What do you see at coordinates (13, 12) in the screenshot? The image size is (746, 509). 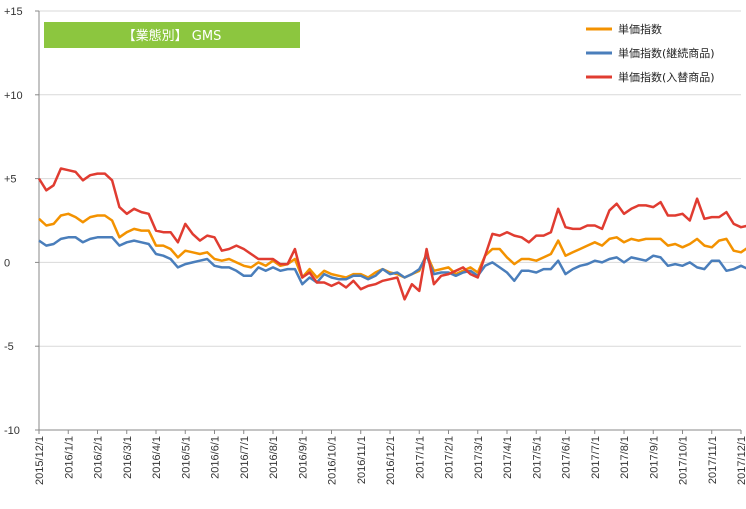 I see `y-tick-label: +15` at bounding box center [13, 12].